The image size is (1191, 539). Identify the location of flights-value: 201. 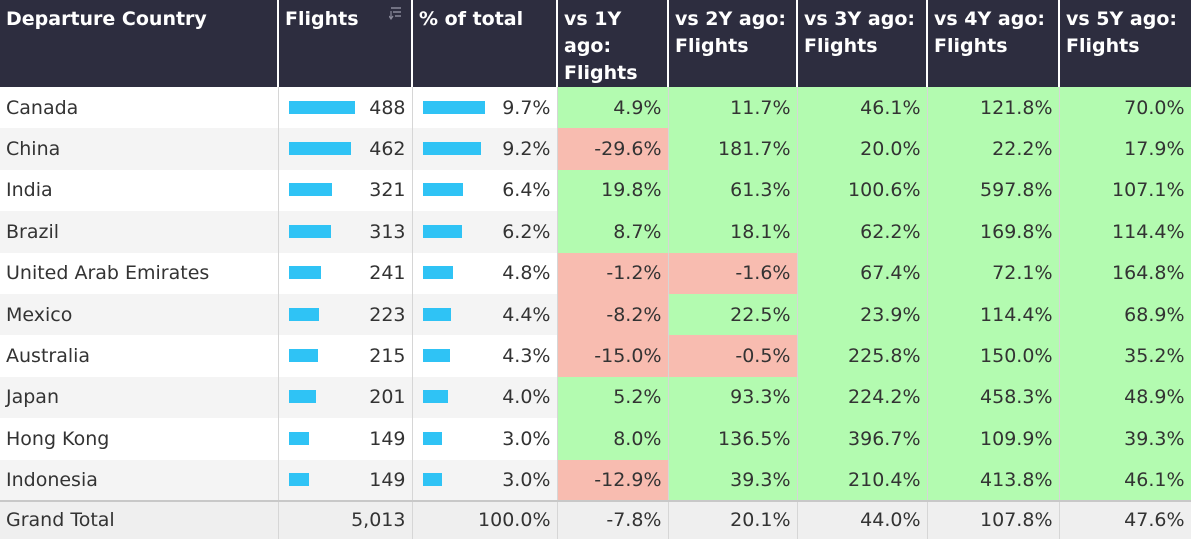
(387, 397).